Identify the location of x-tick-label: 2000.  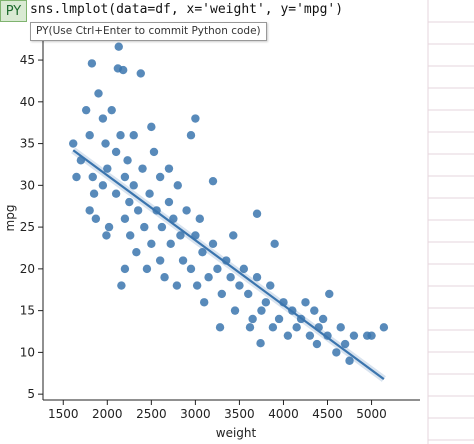
(107, 414).